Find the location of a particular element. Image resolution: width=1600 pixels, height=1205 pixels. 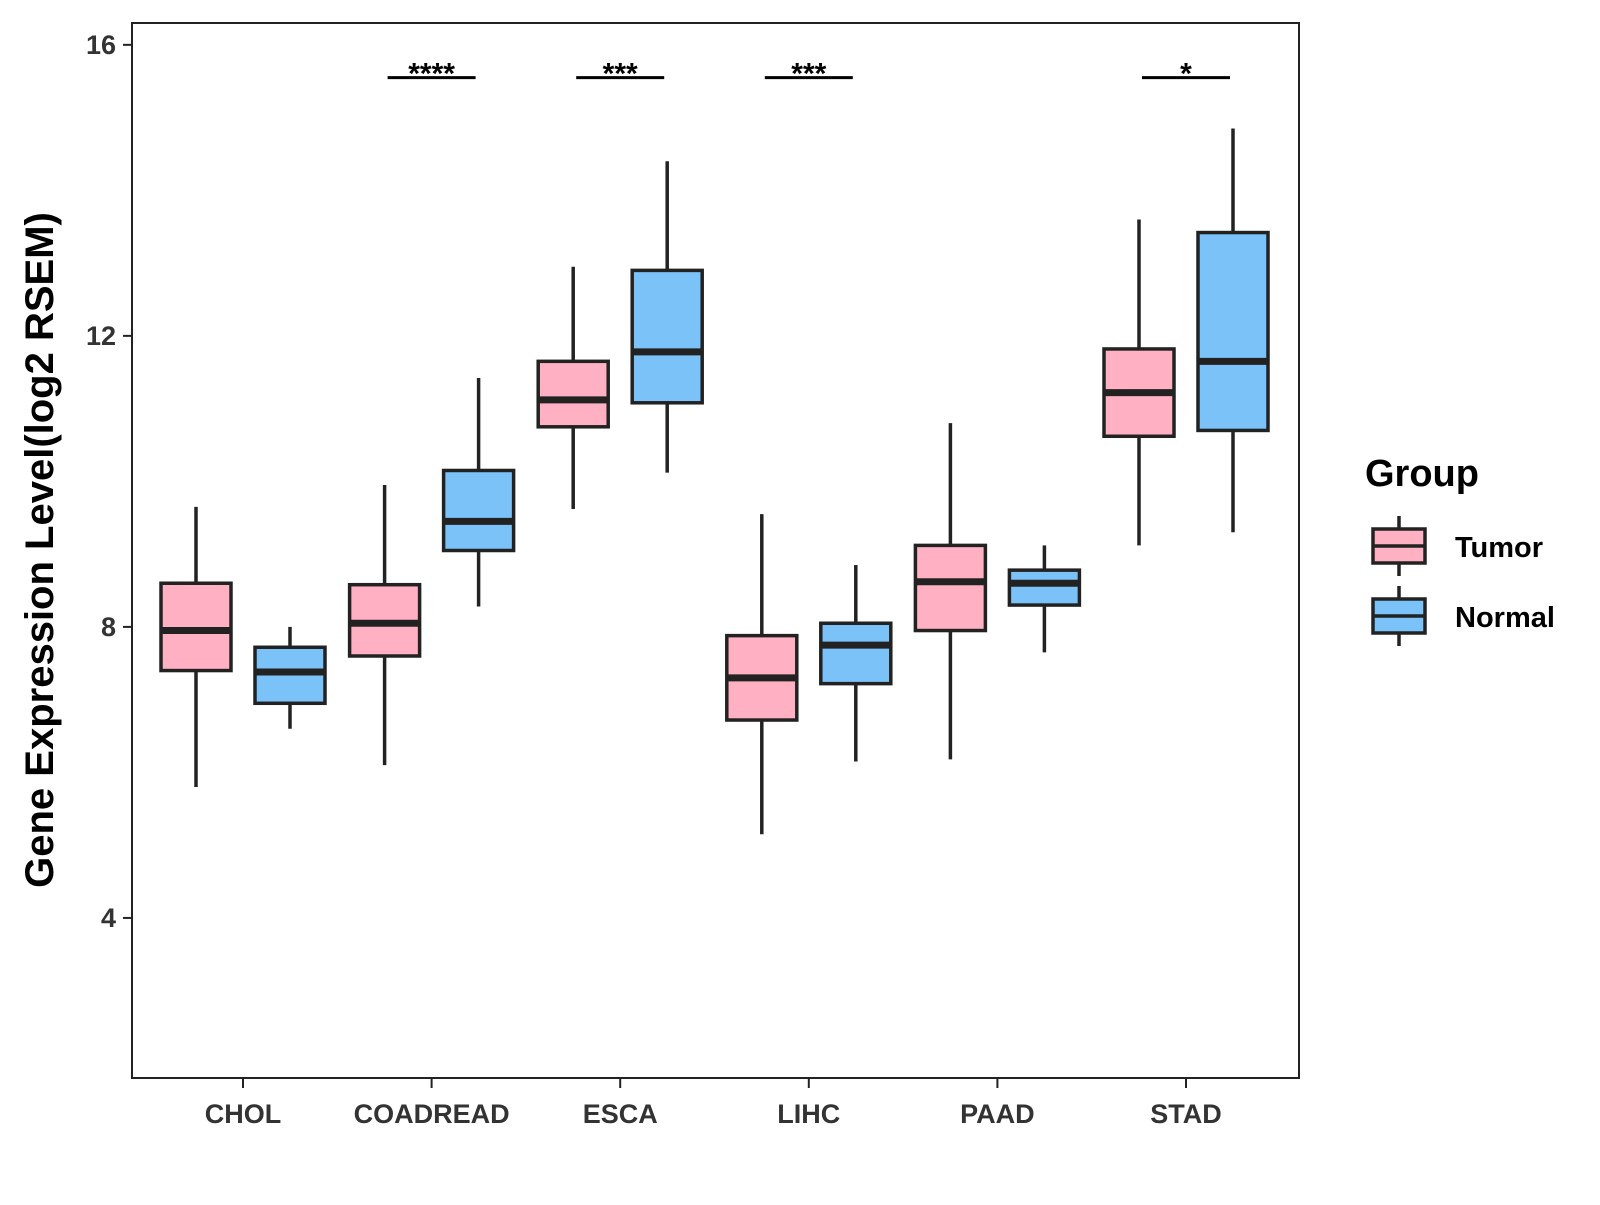

significance-stars: **** is located at coordinates (431, 74).